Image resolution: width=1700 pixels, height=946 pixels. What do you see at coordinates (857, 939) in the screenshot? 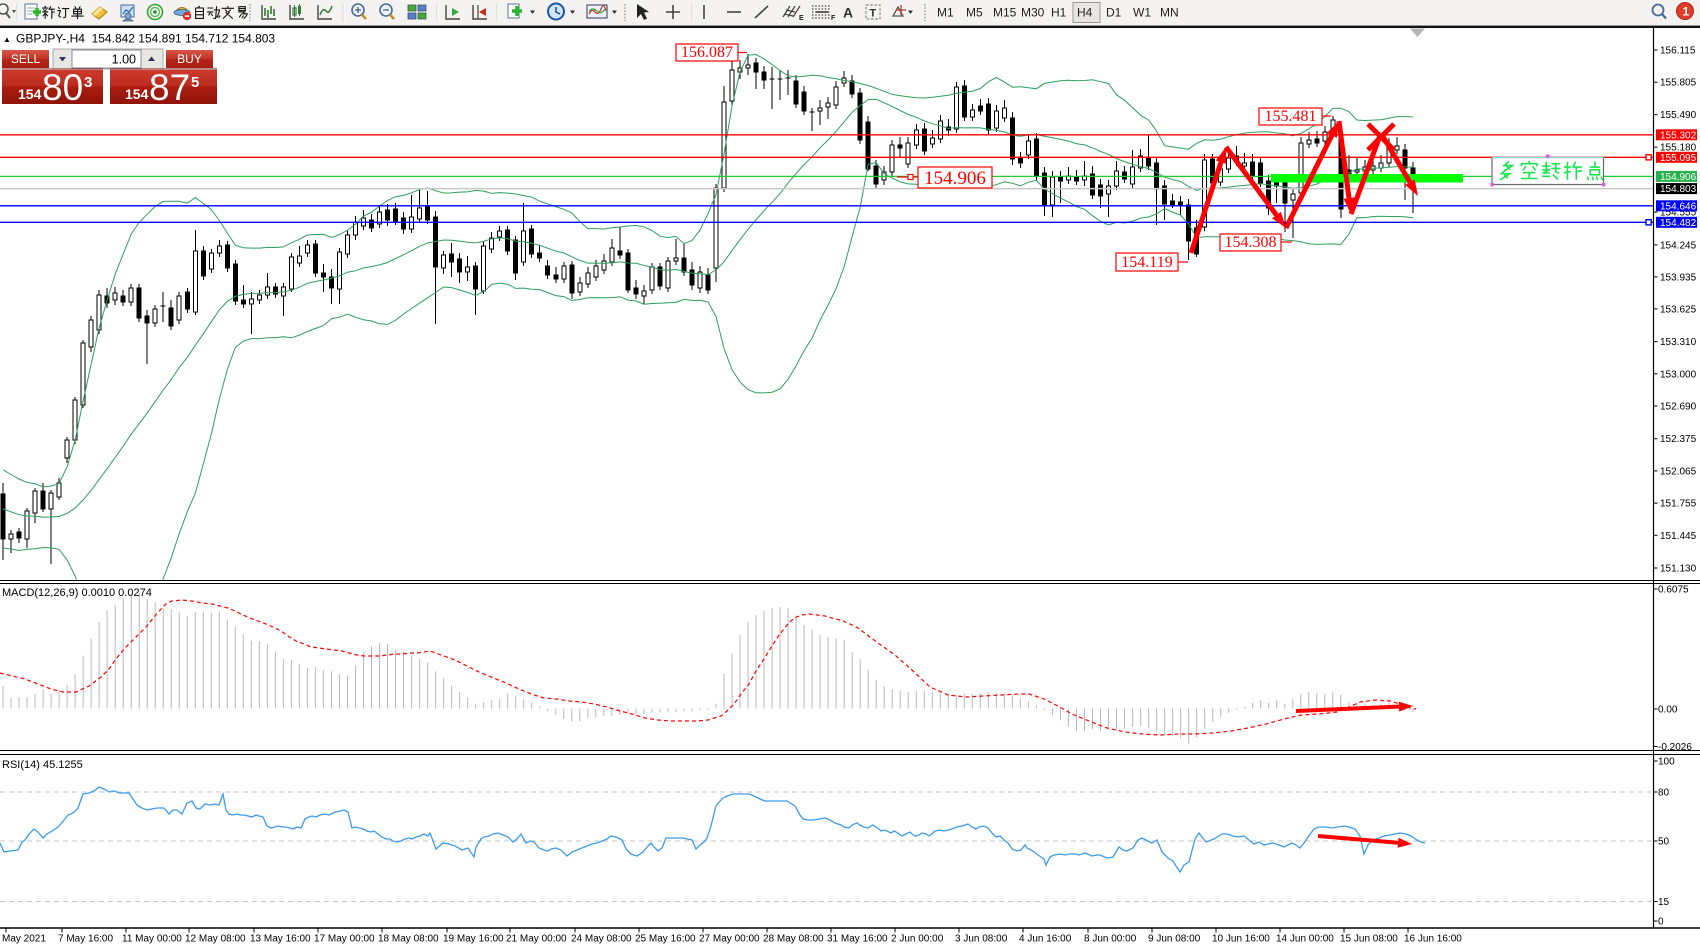
I see `svg-text: 31 May 16:00` at bounding box center [857, 939].